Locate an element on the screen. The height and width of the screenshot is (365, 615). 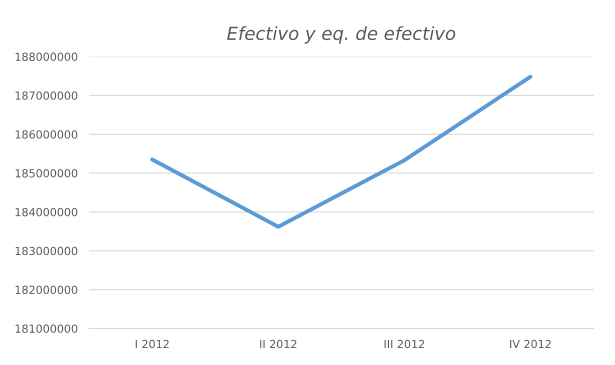
y-tick-label: 187000000 is located at coordinates (47, 95).